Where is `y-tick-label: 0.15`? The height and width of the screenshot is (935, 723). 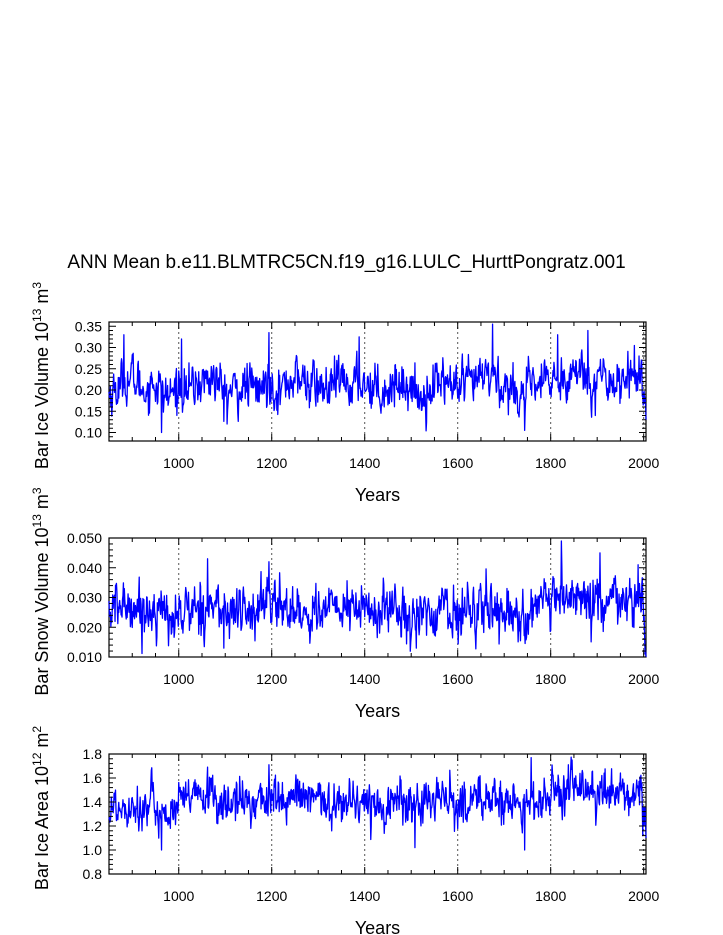 y-tick-label: 0.15 is located at coordinates (88, 411).